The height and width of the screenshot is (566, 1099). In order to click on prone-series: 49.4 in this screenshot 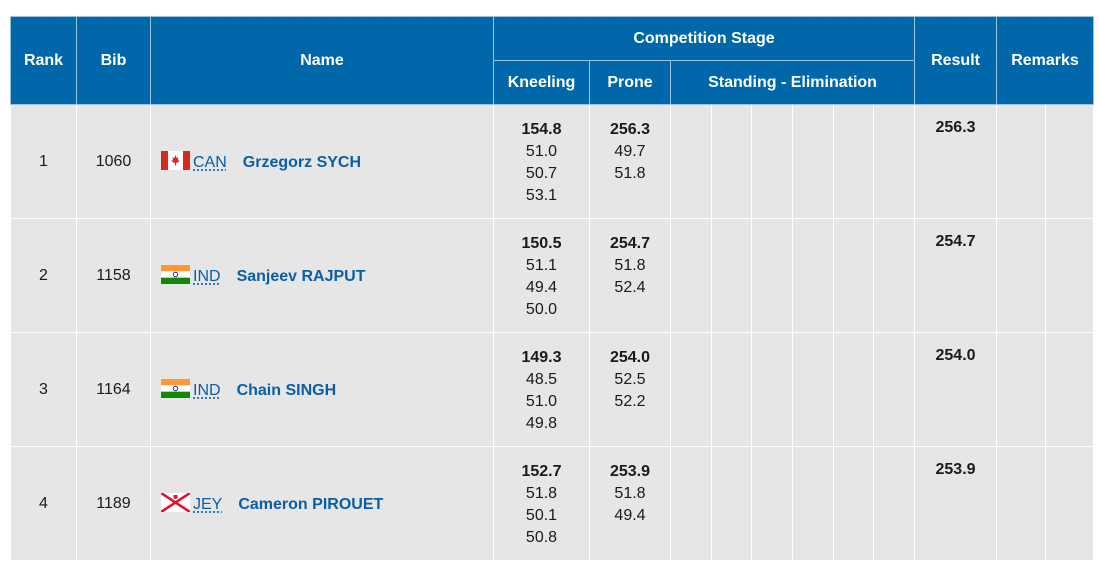, I will do `click(630, 515)`.